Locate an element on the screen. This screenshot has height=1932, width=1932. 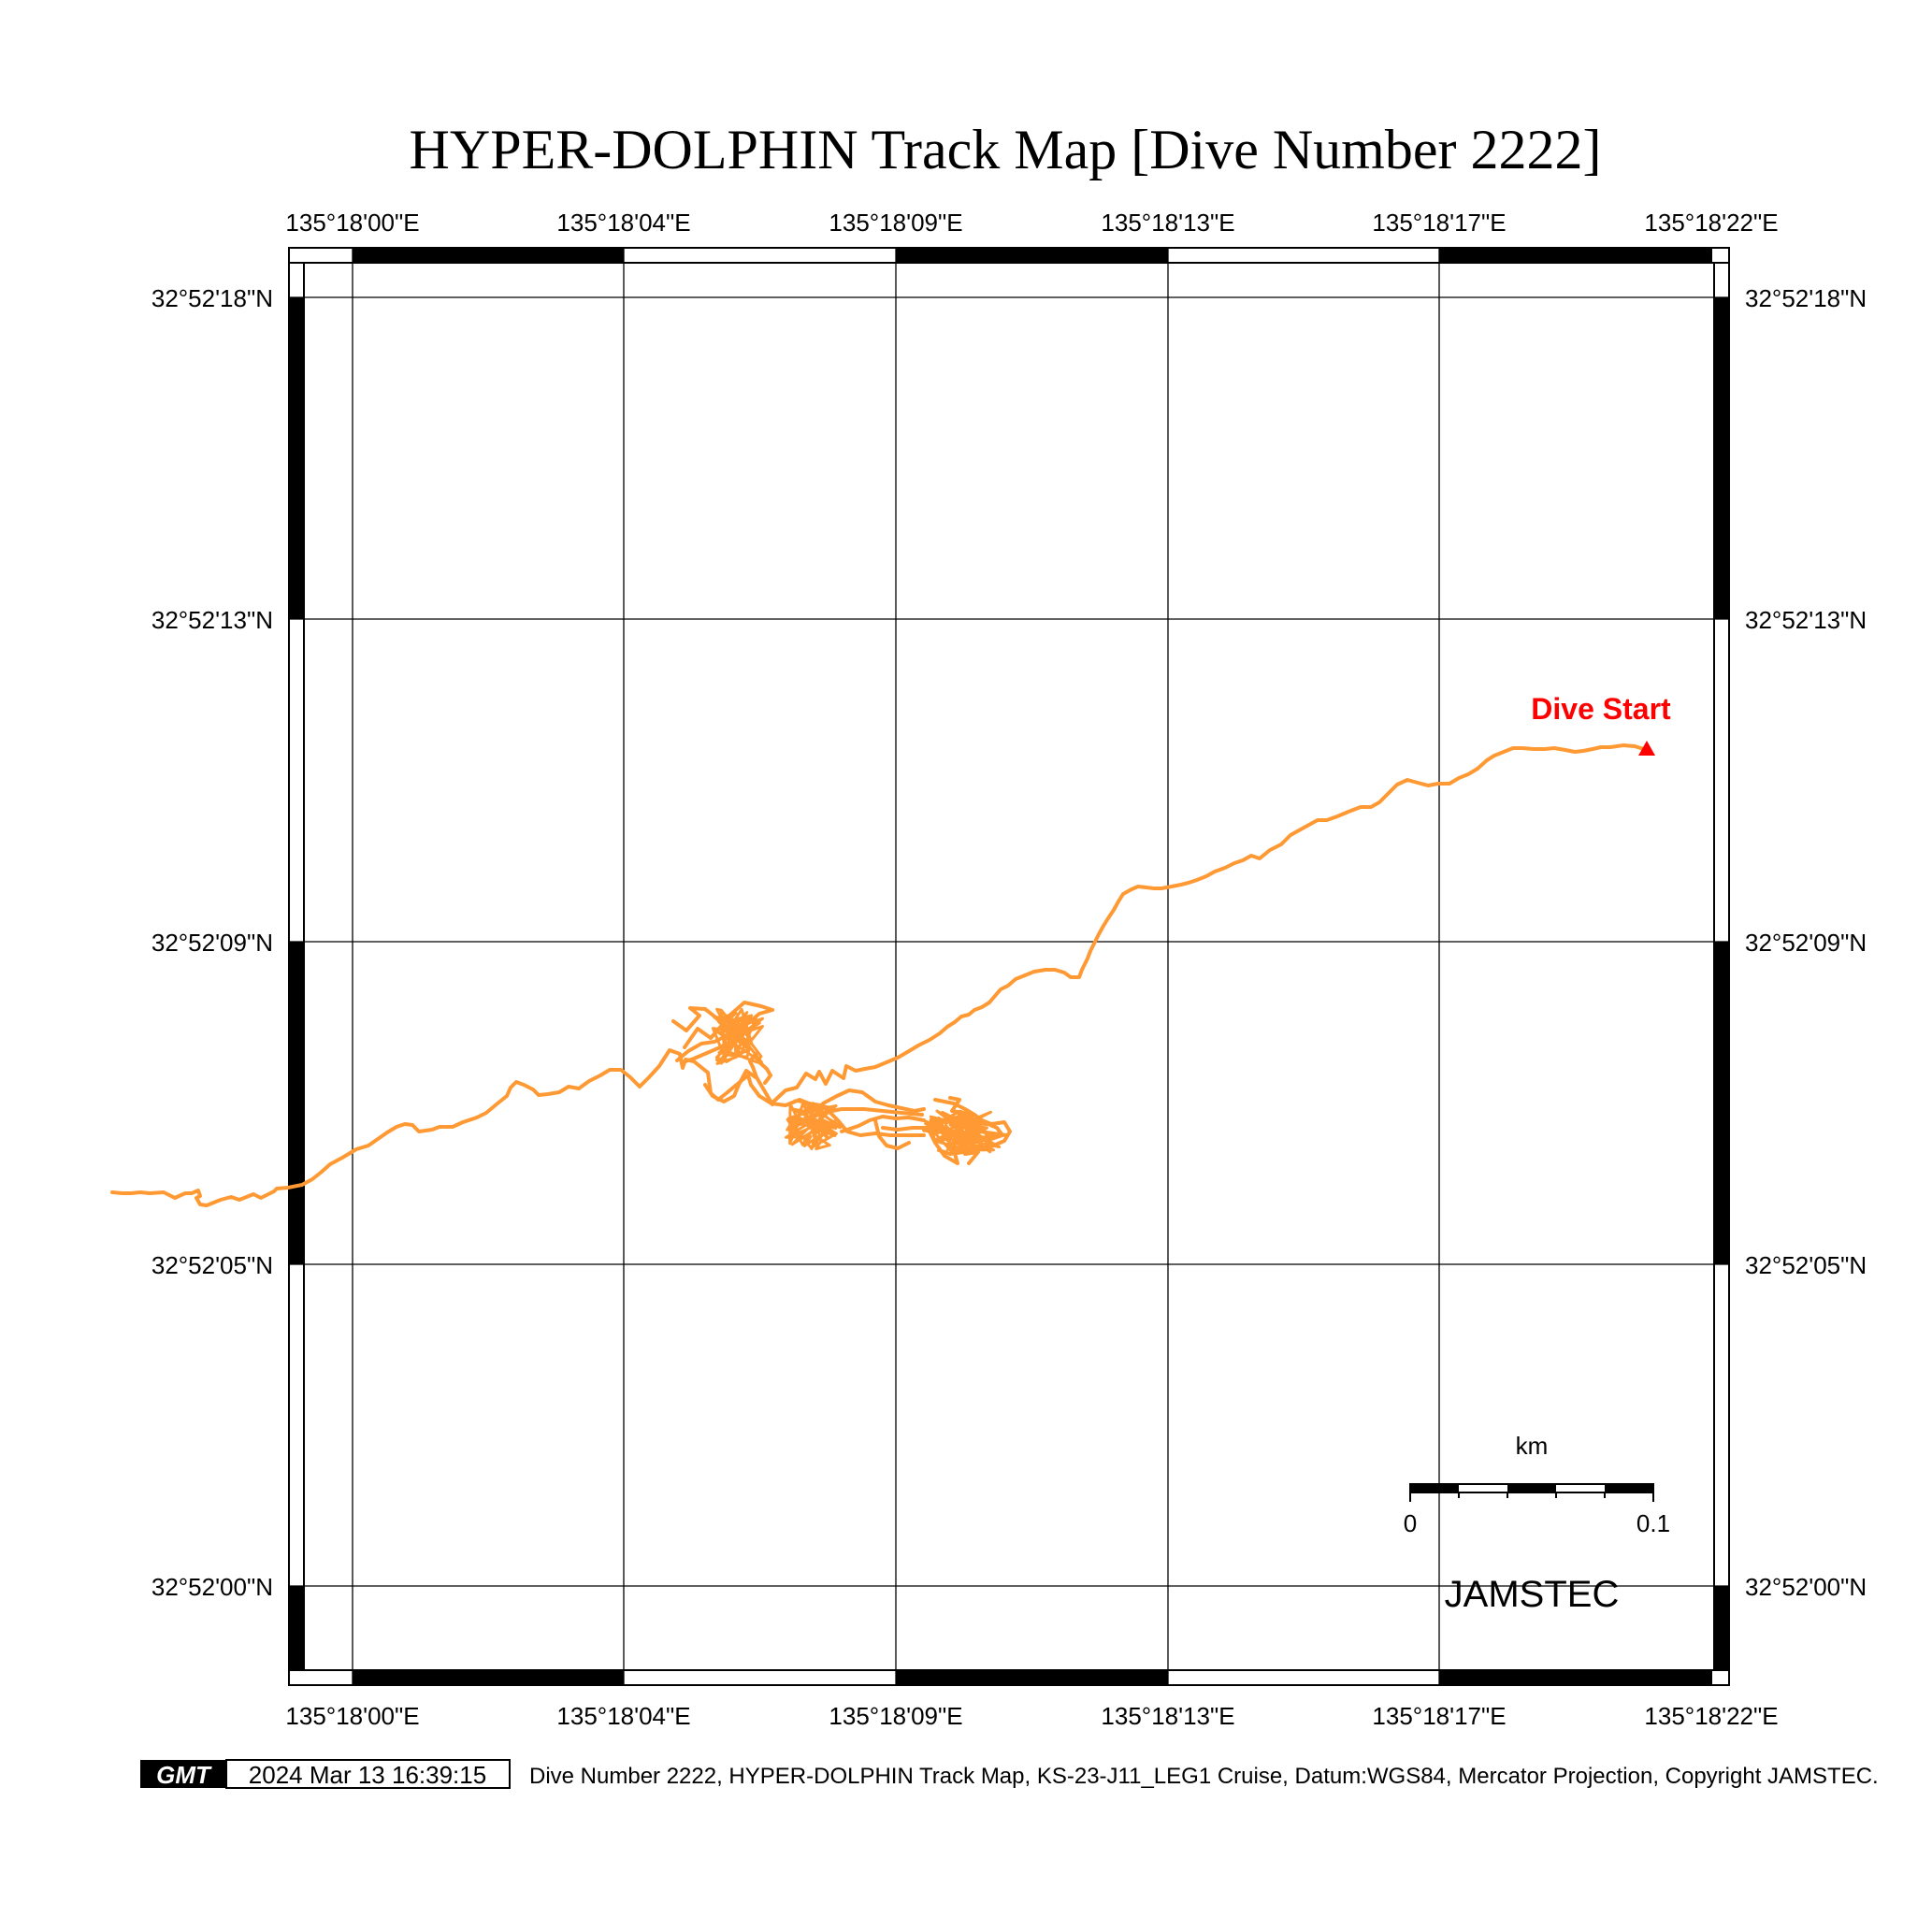
timestamp-text: 2024 Mar 13 16:39:15 is located at coordinates (367, 1775).